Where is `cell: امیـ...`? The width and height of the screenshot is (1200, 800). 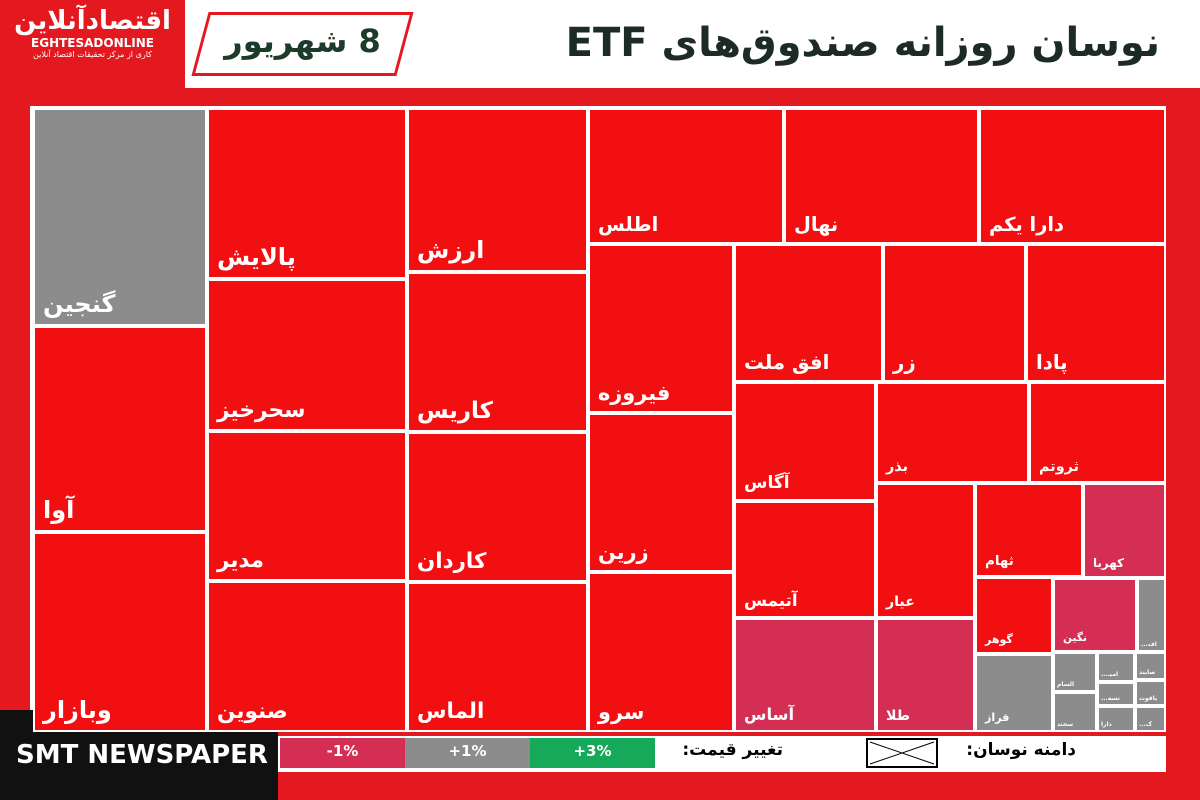 cell: امیـ... is located at coordinates (1116, 667).